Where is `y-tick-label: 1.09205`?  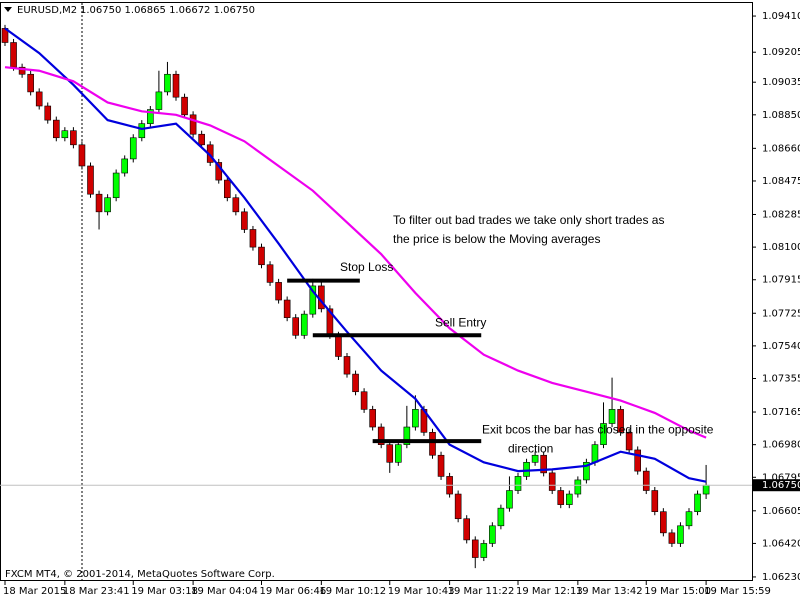
y-tick-label: 1.09205 is located at coordinates (781, 52).